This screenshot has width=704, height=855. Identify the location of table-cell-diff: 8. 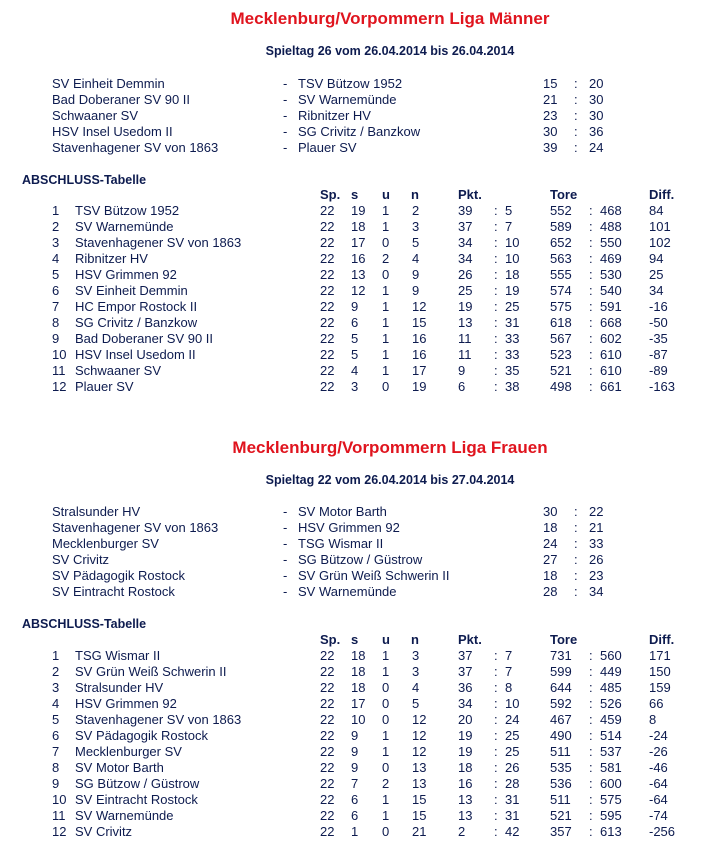
(653, 719).